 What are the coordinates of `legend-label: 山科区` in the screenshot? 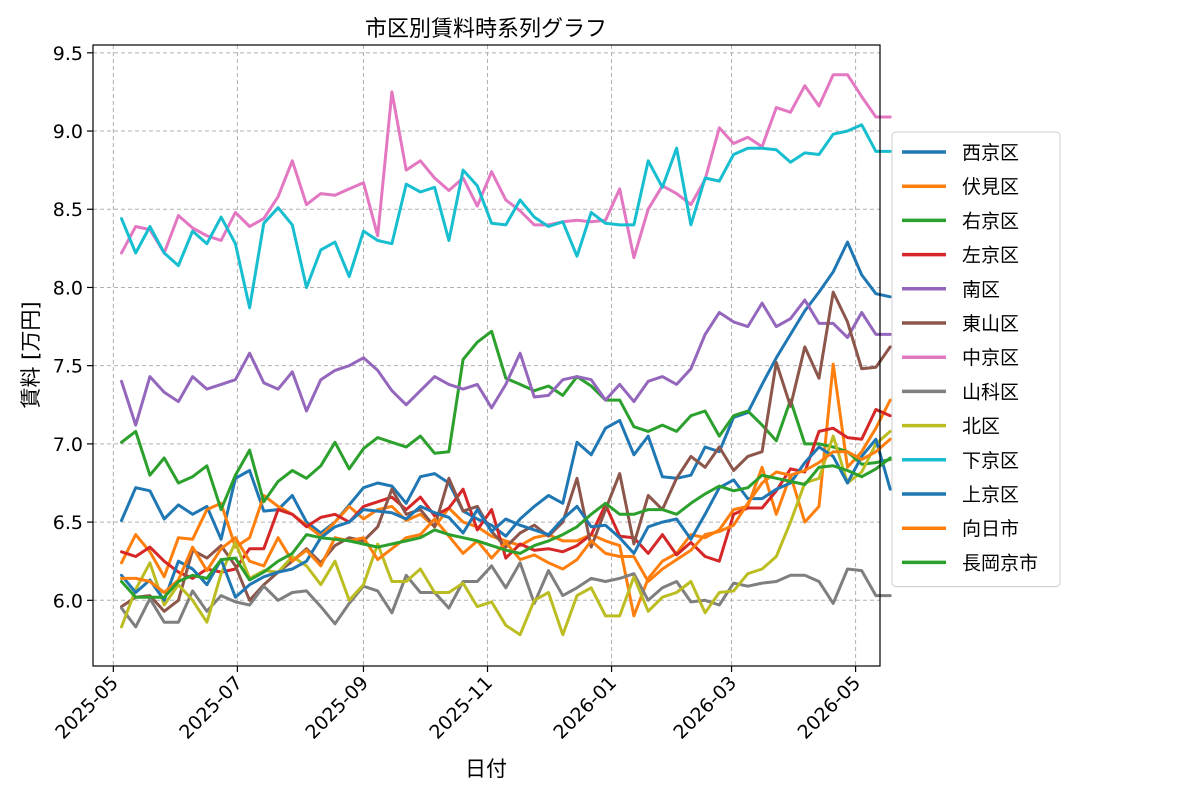 It's located at (990, 392).